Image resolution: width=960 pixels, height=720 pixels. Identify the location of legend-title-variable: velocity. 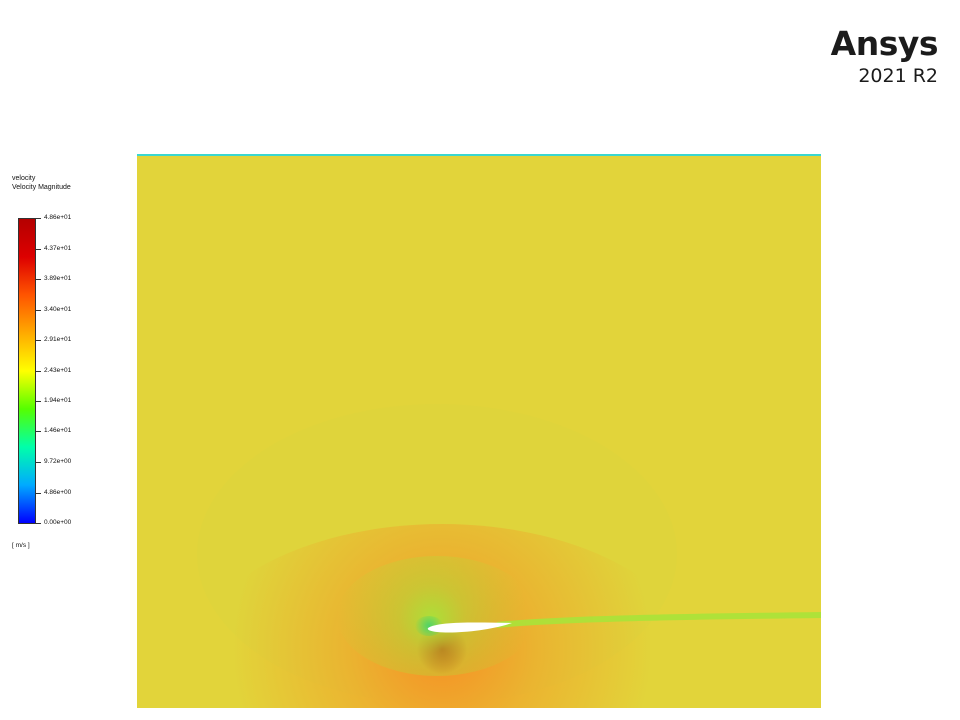
(24, 178).